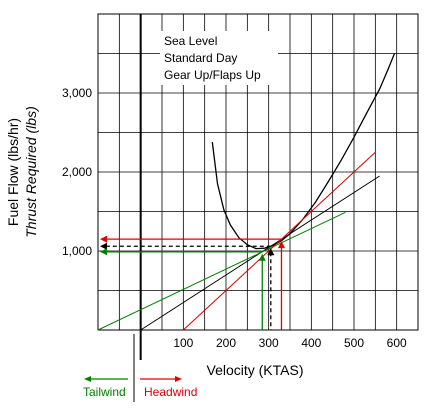 The height and width of the screenshot is (412, 430). Describe the element at coordinates (192, 282) in the screenshot. I see `reference-lines` at that location.